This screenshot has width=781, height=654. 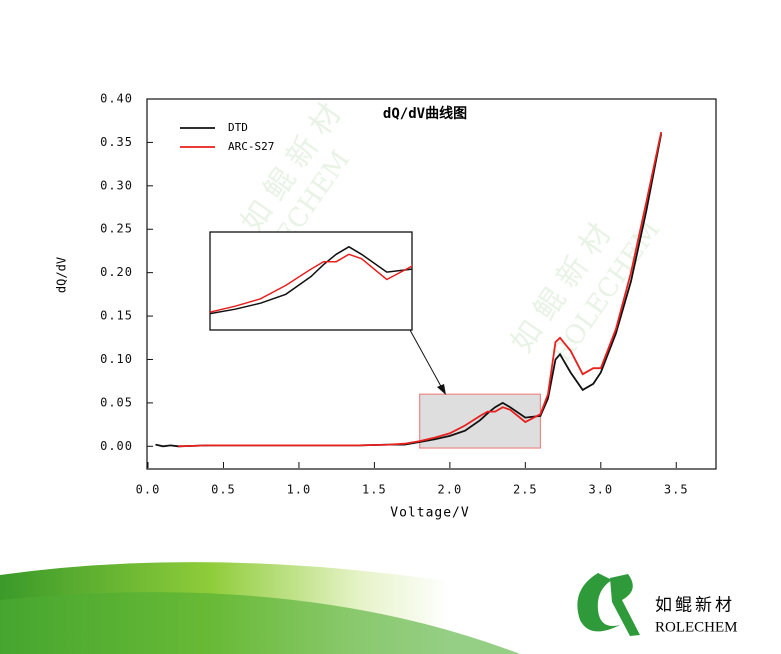 I want to click on y-tick-label: 0.15, so click(x=116, y=316).